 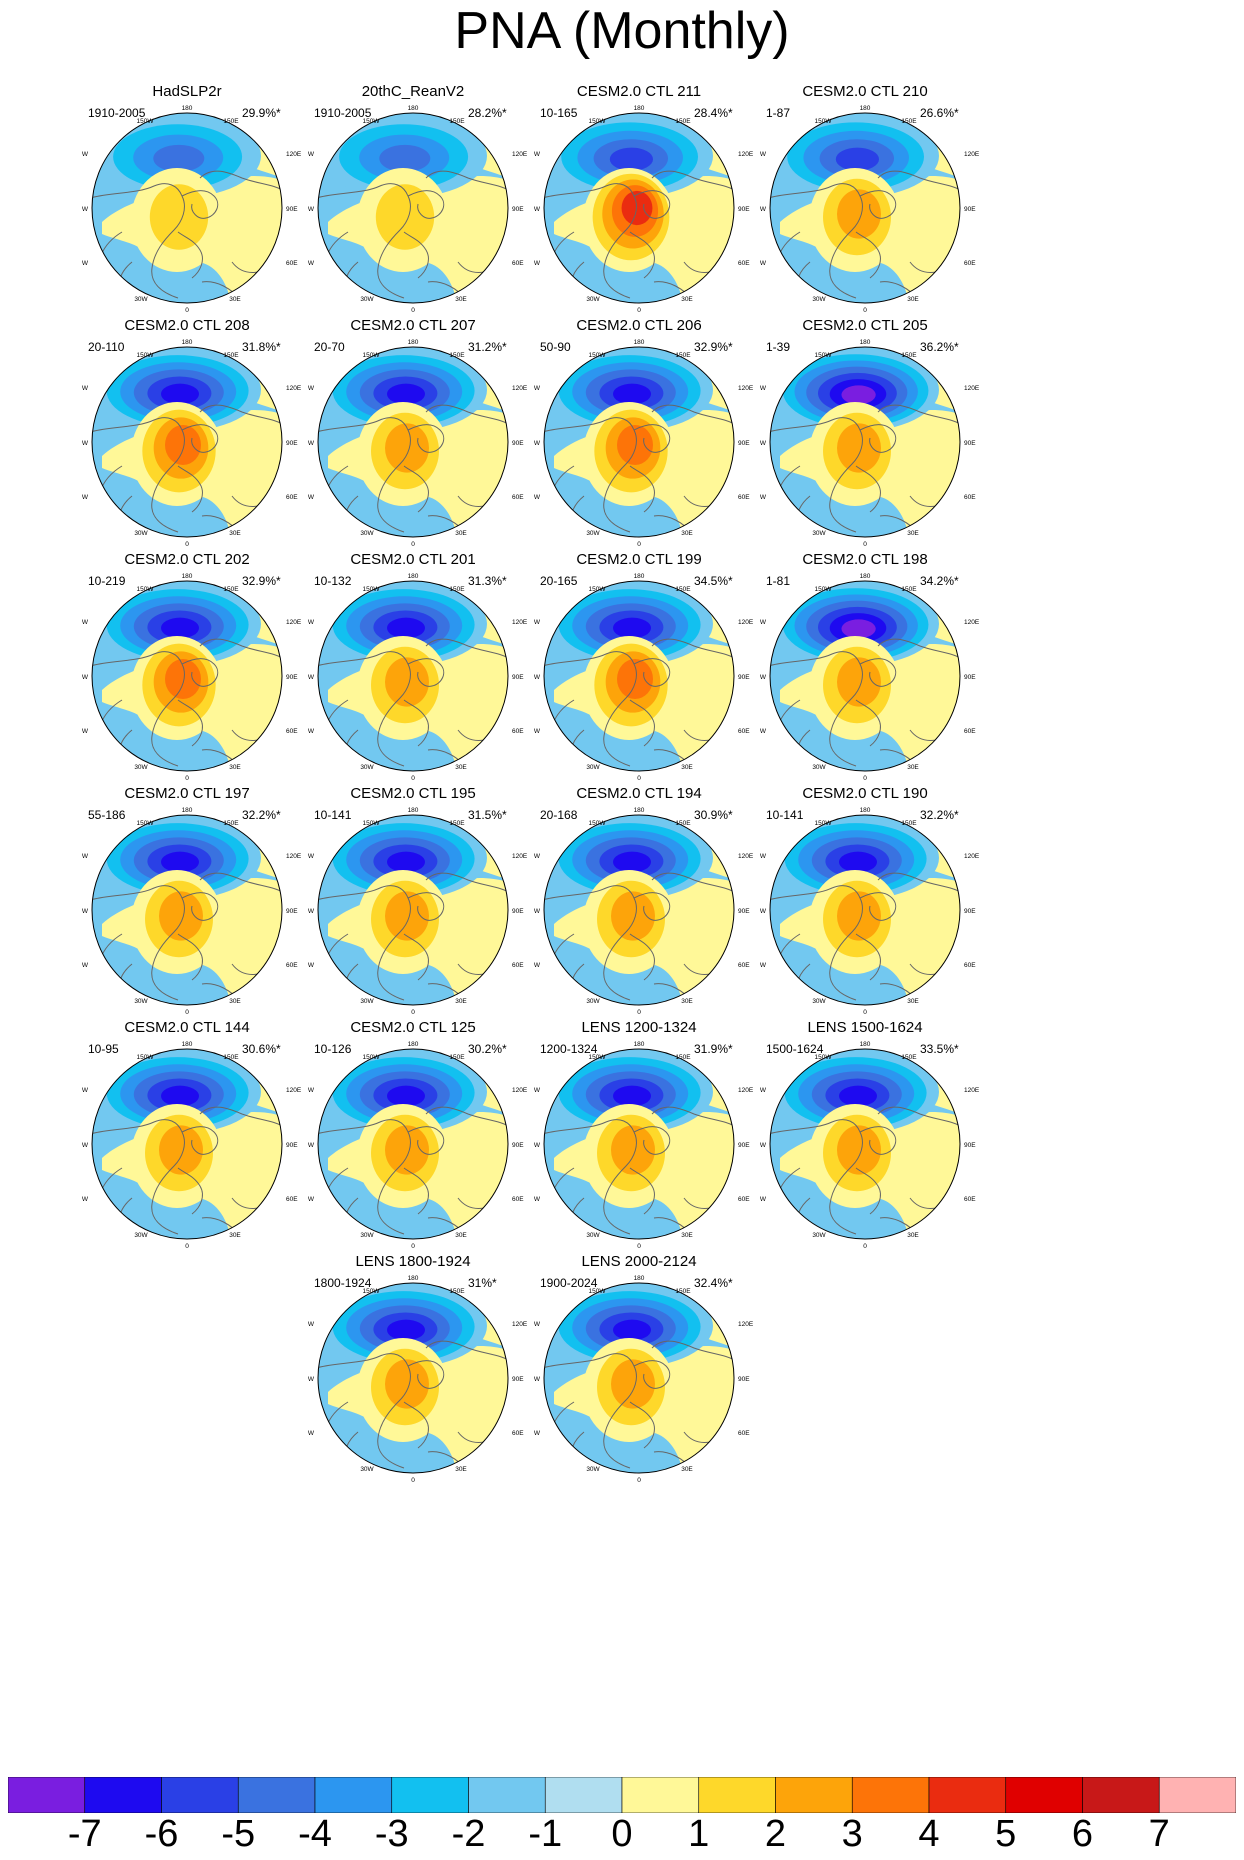 What do you see at coordinates (413, 91) in the screenshot?
I see `panel-title: 20thC_ReanV2` at bounding box center [413, 91].